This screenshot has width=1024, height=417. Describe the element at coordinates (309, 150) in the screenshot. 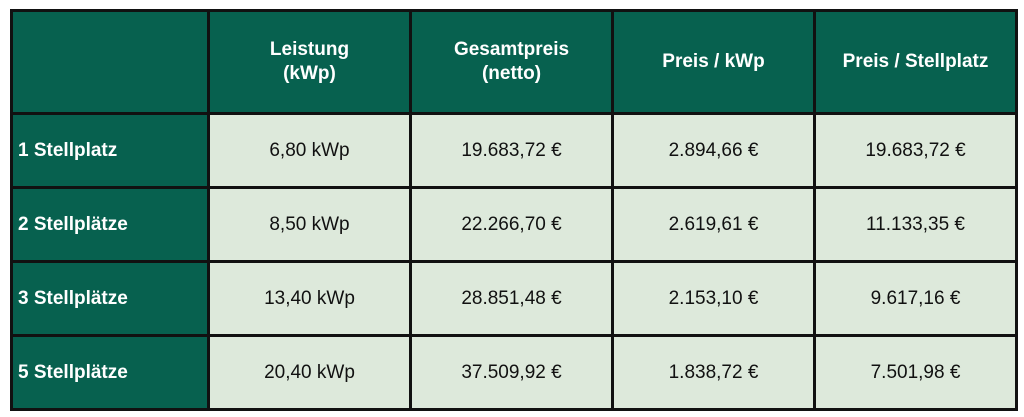

I see `cell-leistung: 6,80 kWp` at that location.